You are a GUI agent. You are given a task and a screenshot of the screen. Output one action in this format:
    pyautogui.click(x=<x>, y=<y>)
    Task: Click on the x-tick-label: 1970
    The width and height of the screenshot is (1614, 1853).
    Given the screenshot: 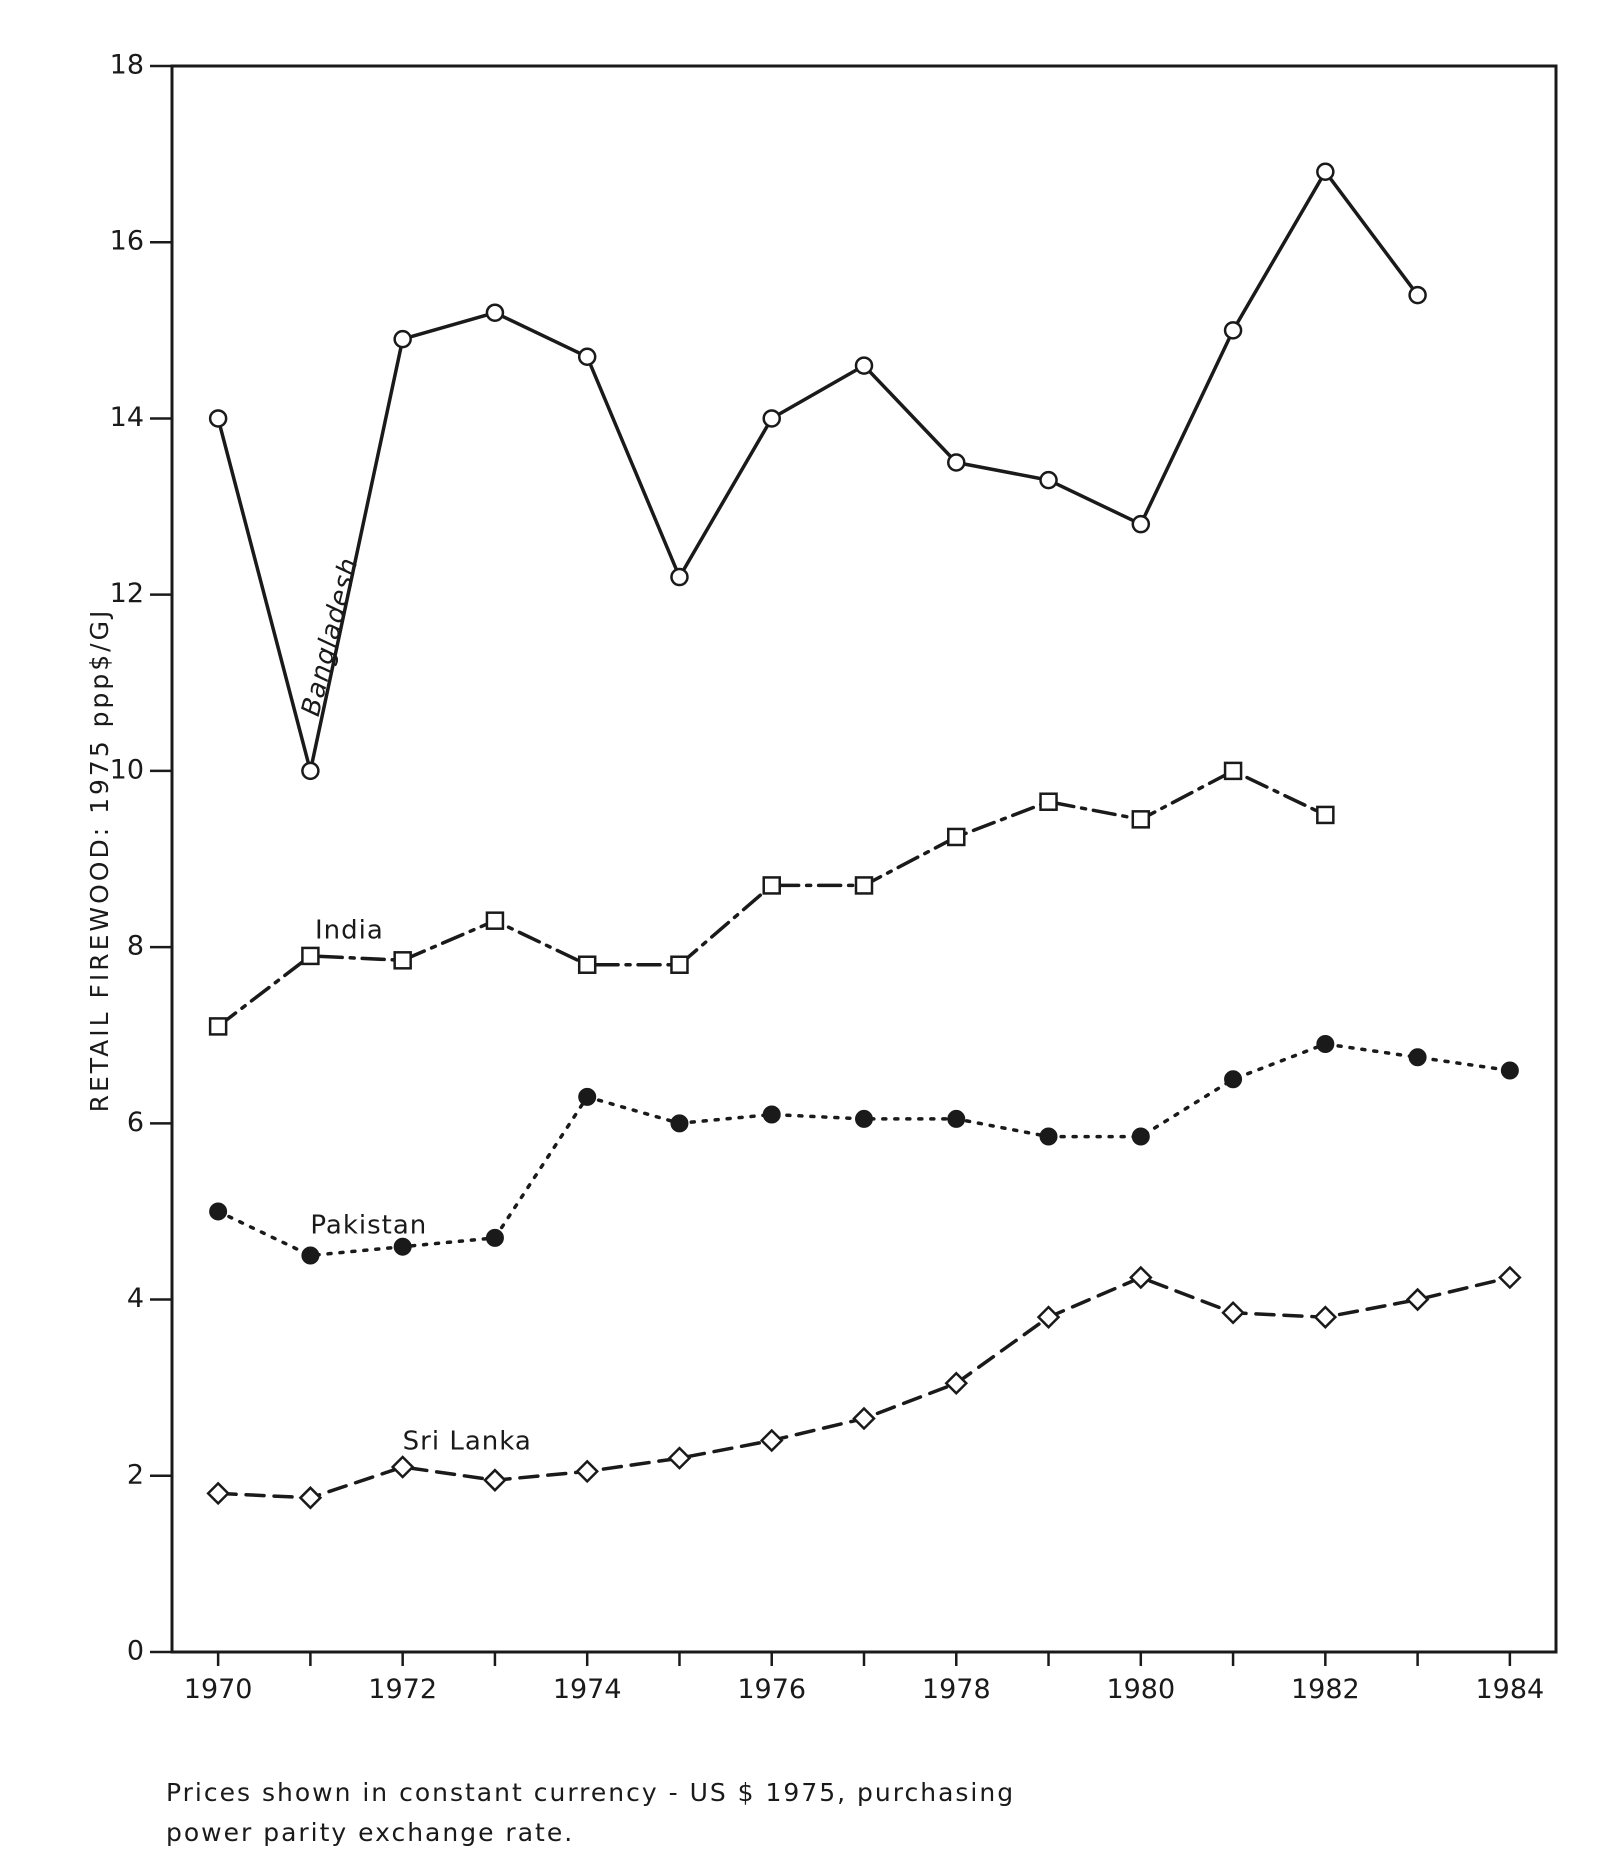 What is the action you would take?
    pyautogui.click(x=218, y=1689)
    